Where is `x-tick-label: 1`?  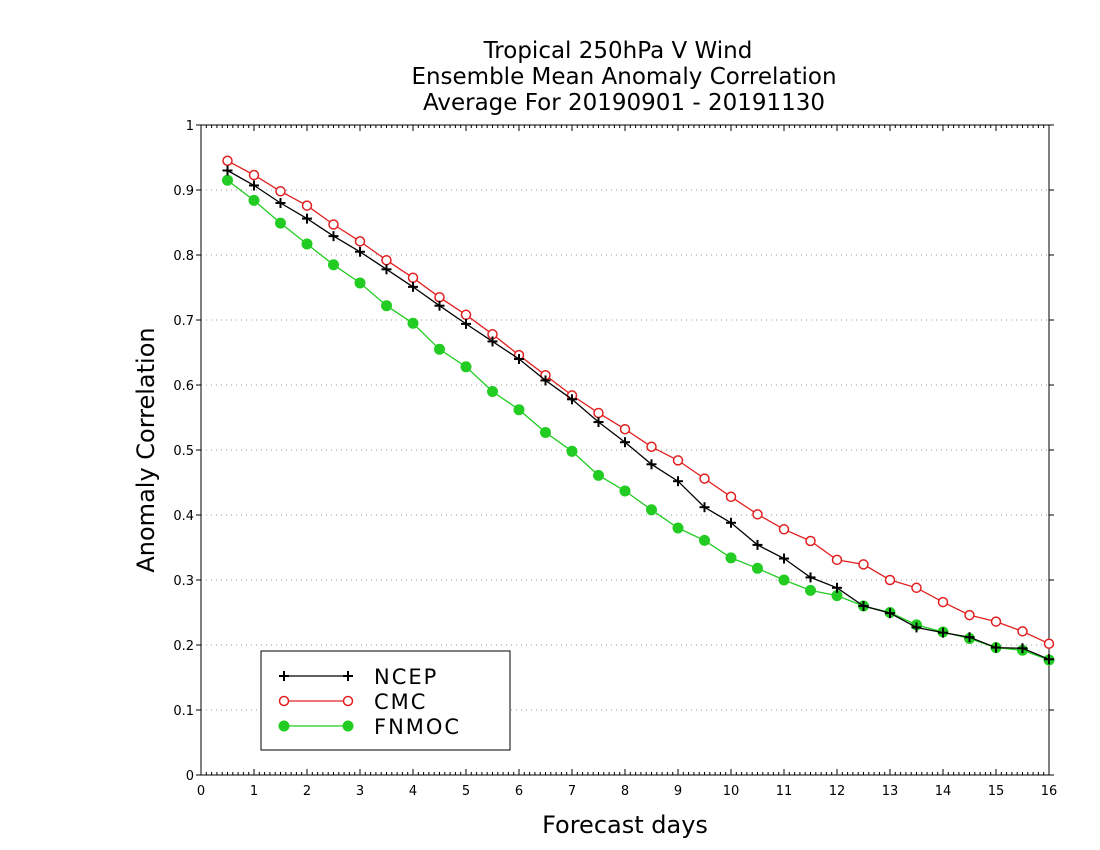
x-tick-label: 1 is located at coordinates (254, 791).